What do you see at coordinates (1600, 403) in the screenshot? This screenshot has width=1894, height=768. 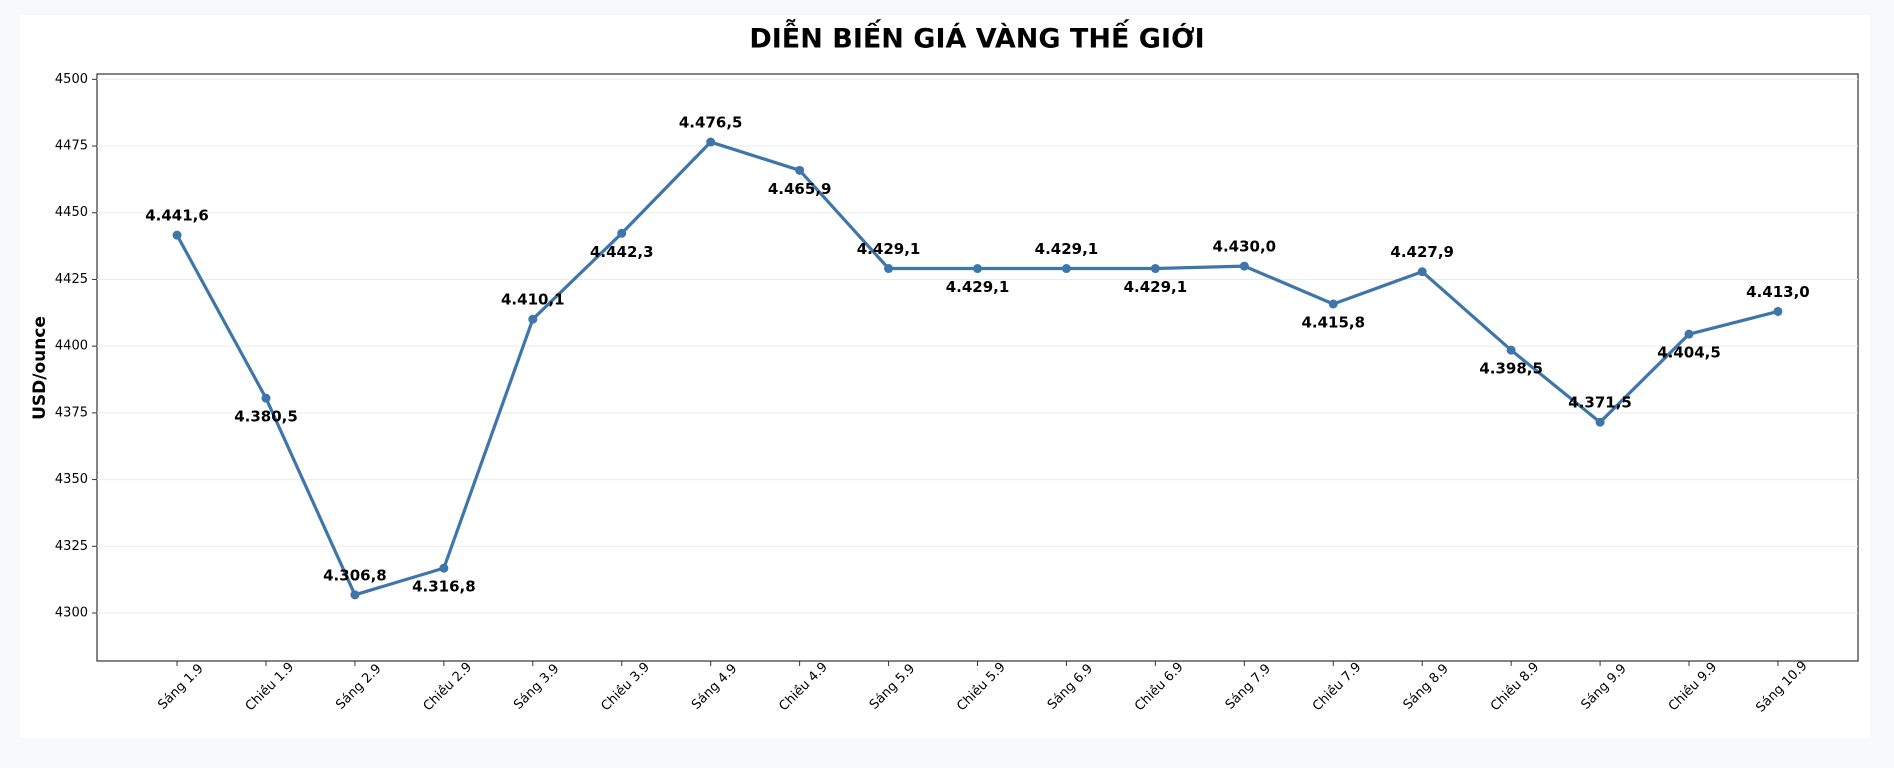 I see `data-label: 4.371,5` at bounding box center [1600, 403].